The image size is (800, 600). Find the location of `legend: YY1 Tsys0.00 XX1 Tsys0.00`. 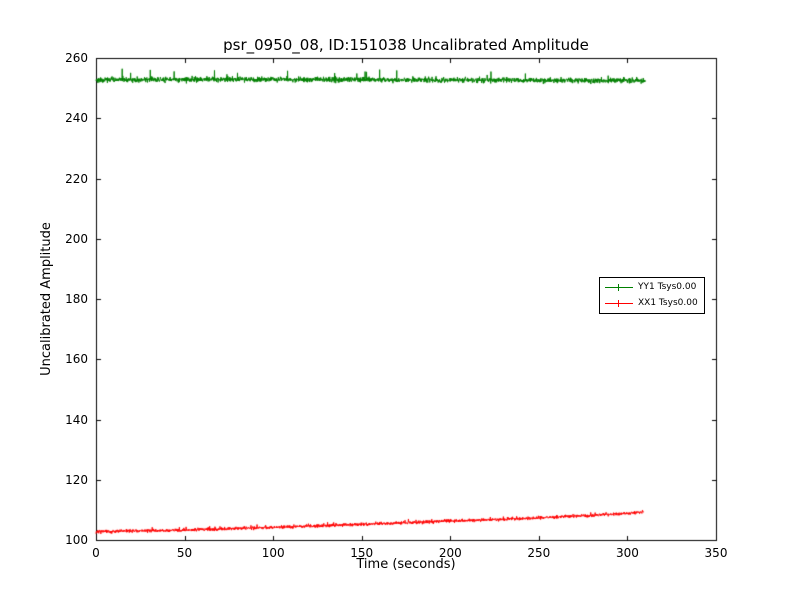

legend: YY1 Tsys0.00 XX1 Tsys0.00 is located at coordinates (652, 295).